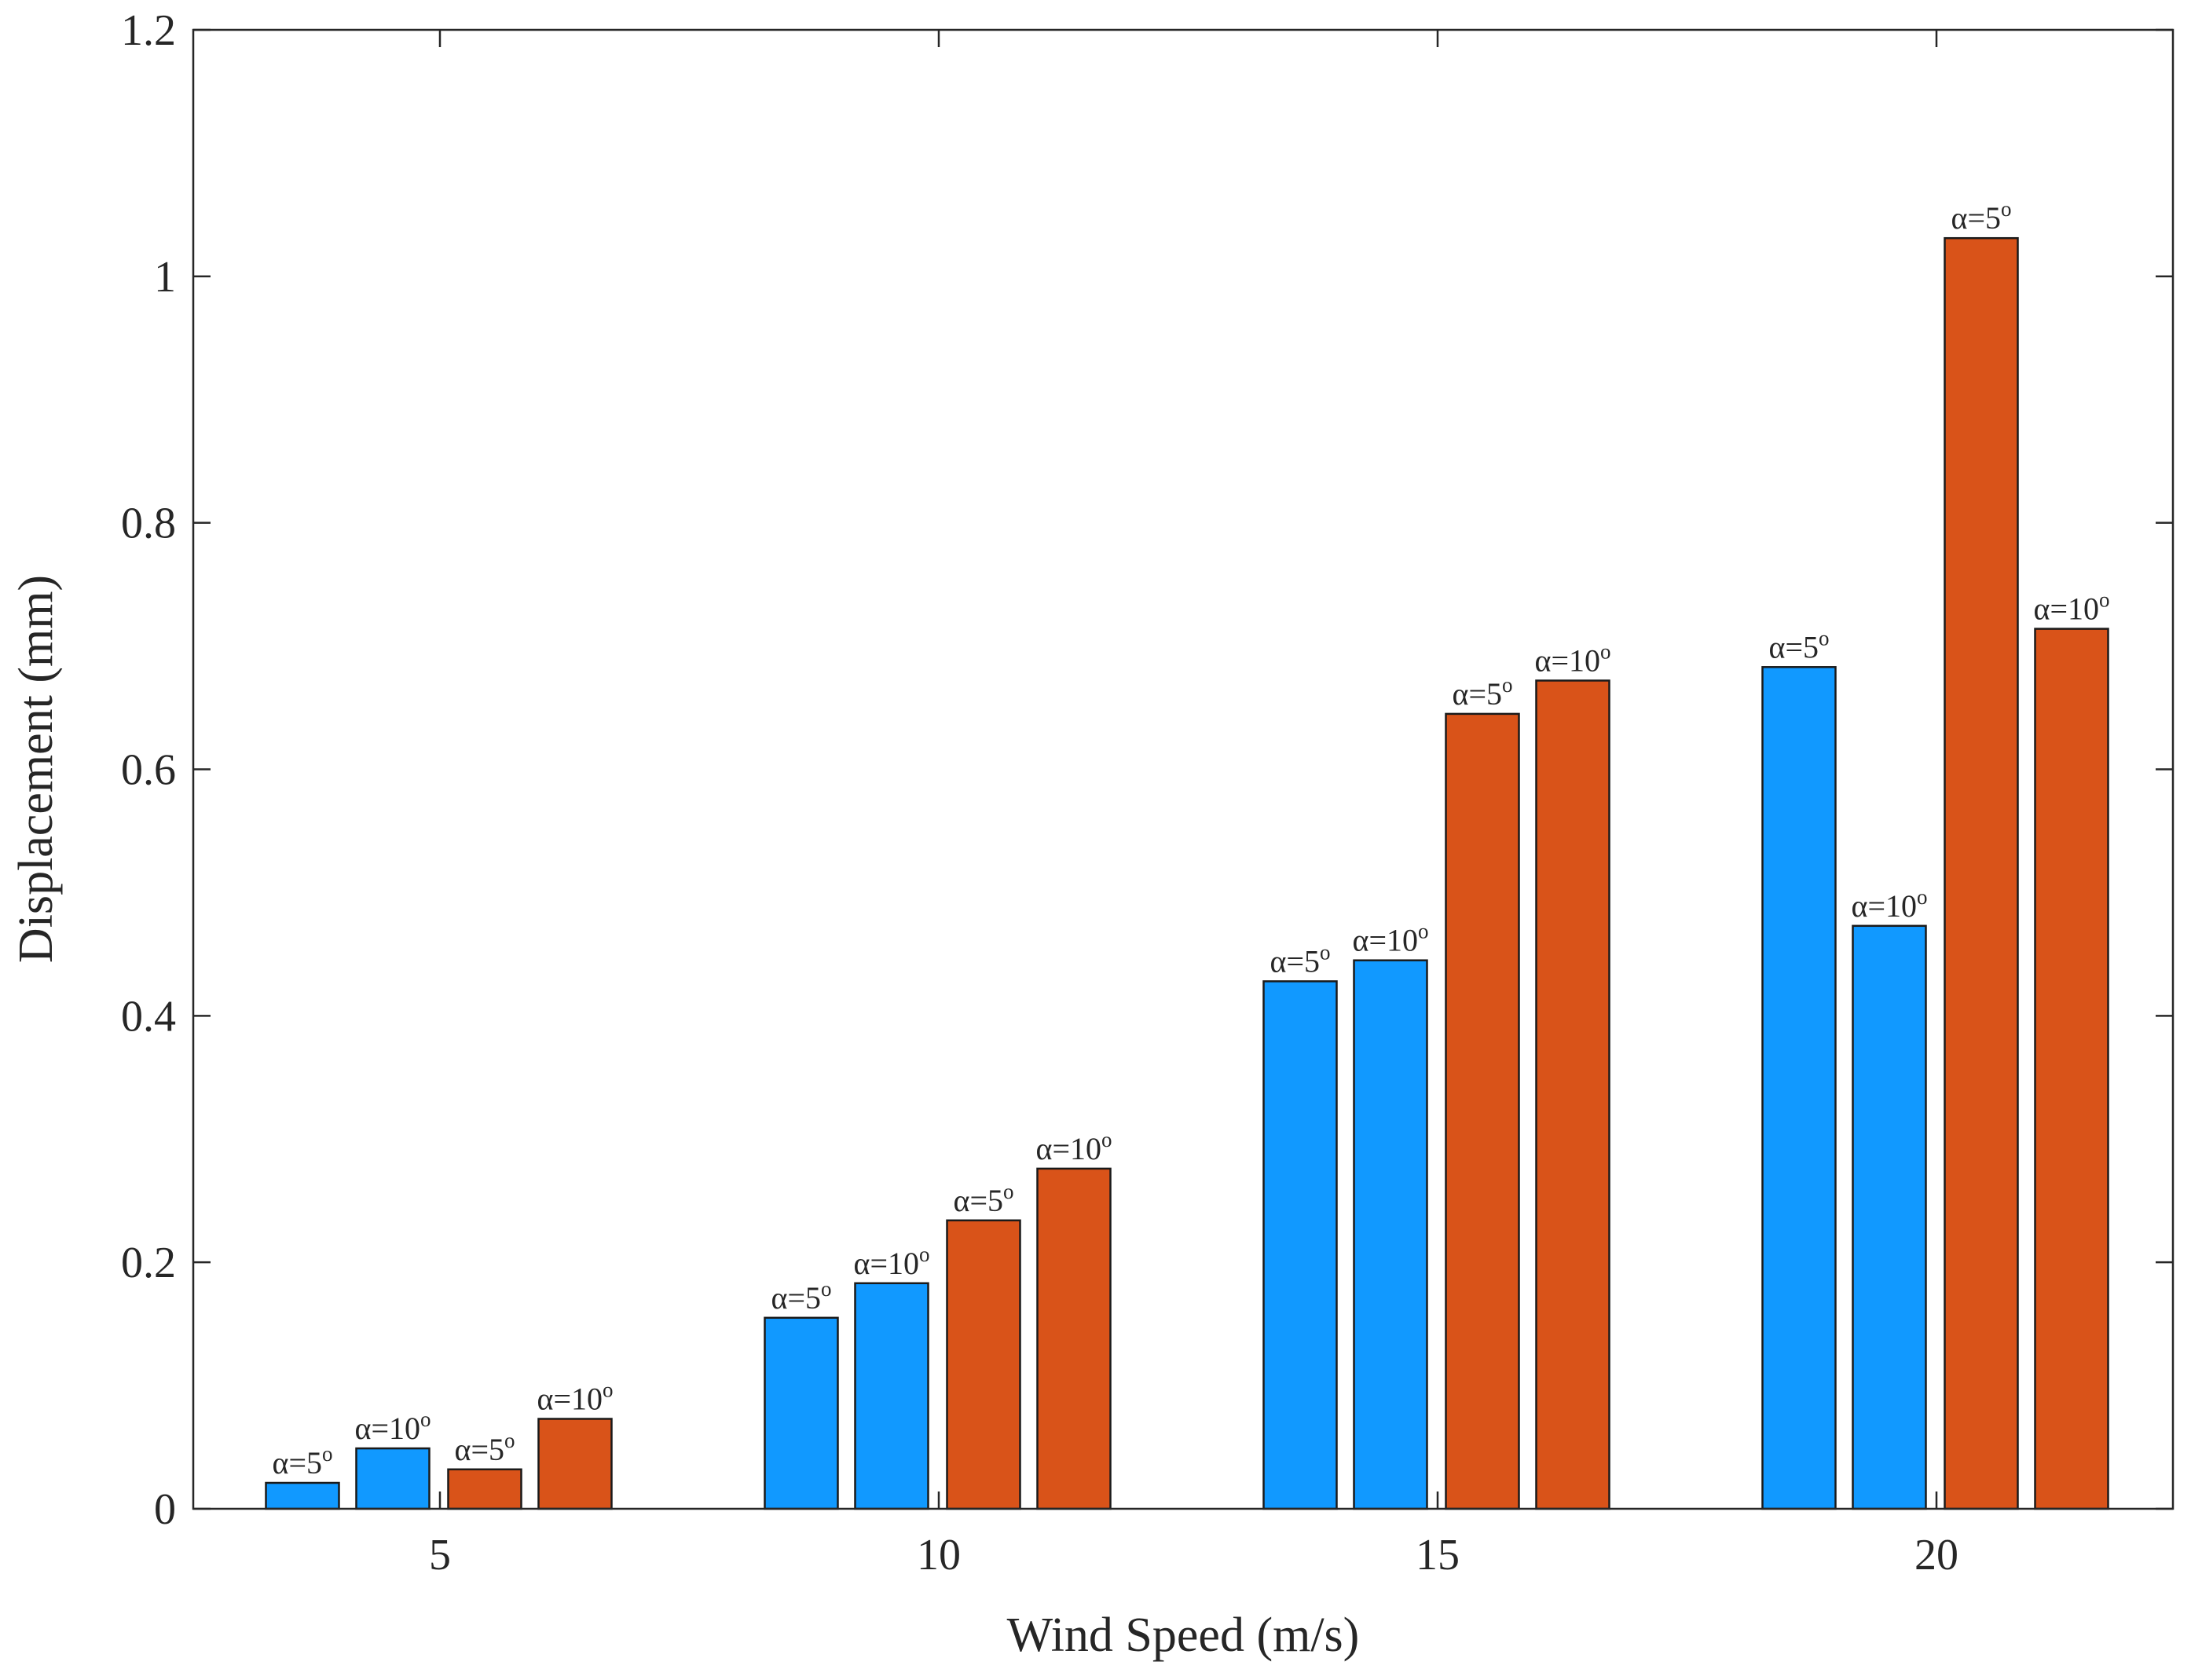 This screenshot has width=2191, height=1680. What do you see at coordinates (36, 769) in the screenshot?
I see `y-axis-label: Displacement (mm)` at bounding box center [36, 769].